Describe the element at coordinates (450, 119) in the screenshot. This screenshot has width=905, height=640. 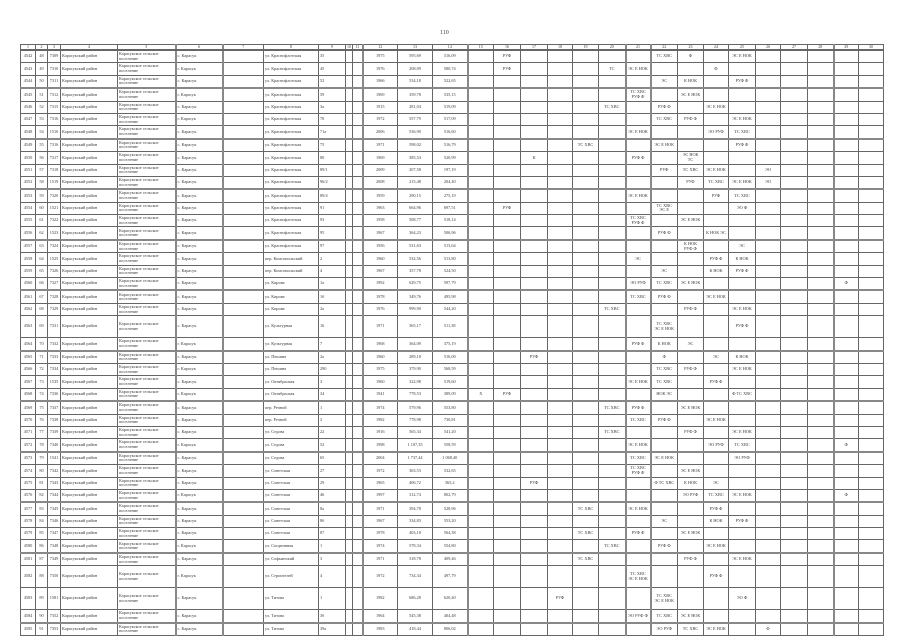
I see `living-area: 517,09` at that location.